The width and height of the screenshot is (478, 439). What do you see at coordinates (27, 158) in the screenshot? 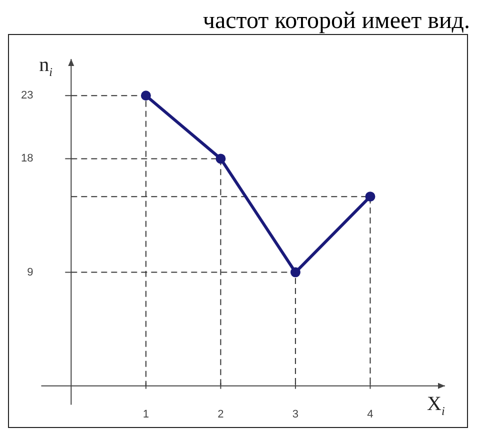
I see `y-tick-label: 18` at bounding box center [27, 158].